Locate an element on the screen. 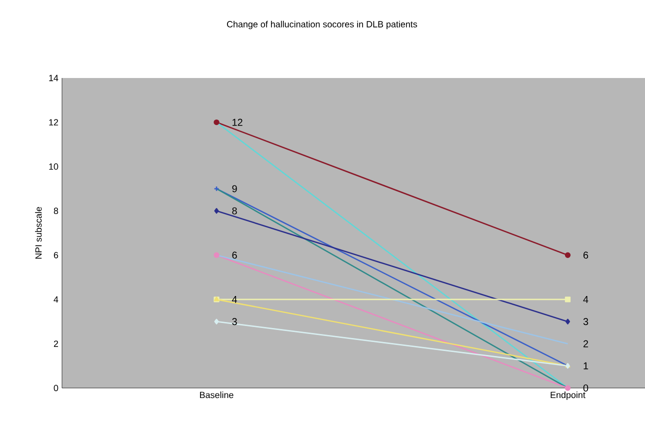  y-tick-label: 6 is located at coordinates (56, 255).